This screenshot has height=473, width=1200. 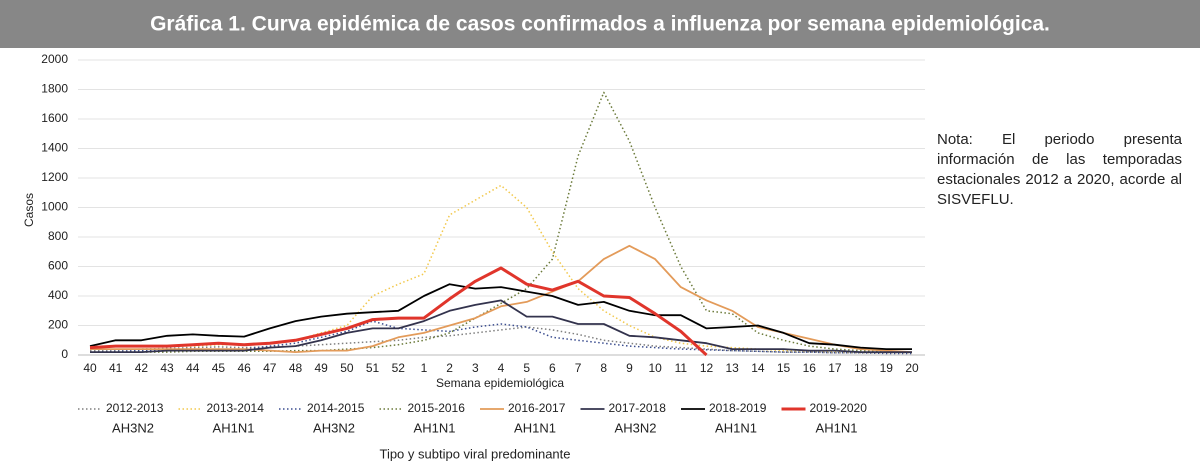 I want to click on x-tick-label: 8, so click(x=603, y=368).